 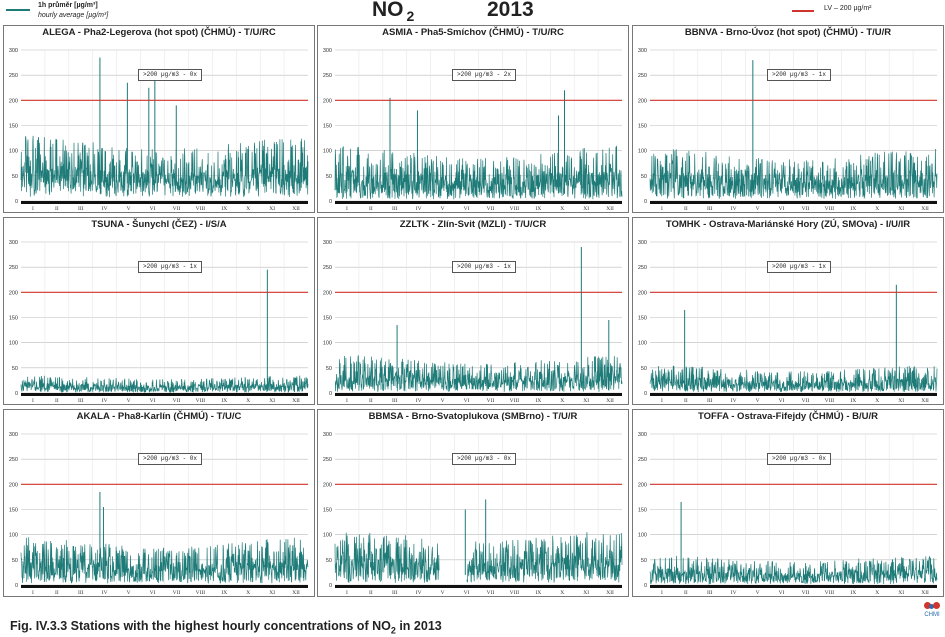 What do you see at coordinates (484, 75) in the screenshot?
I see `exceedance-count-label: >200 µg/m3 - 2x` at bounding box center [484, 75].